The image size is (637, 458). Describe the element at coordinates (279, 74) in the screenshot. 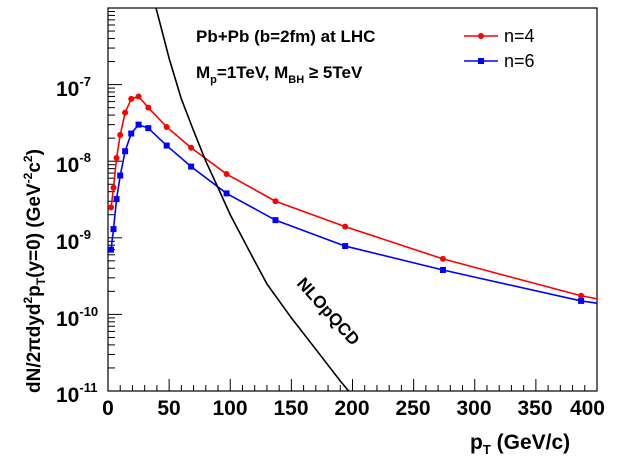

I see `annotation-masses: Mp=1TeV, MBH ≥ 5TeV` at that location.